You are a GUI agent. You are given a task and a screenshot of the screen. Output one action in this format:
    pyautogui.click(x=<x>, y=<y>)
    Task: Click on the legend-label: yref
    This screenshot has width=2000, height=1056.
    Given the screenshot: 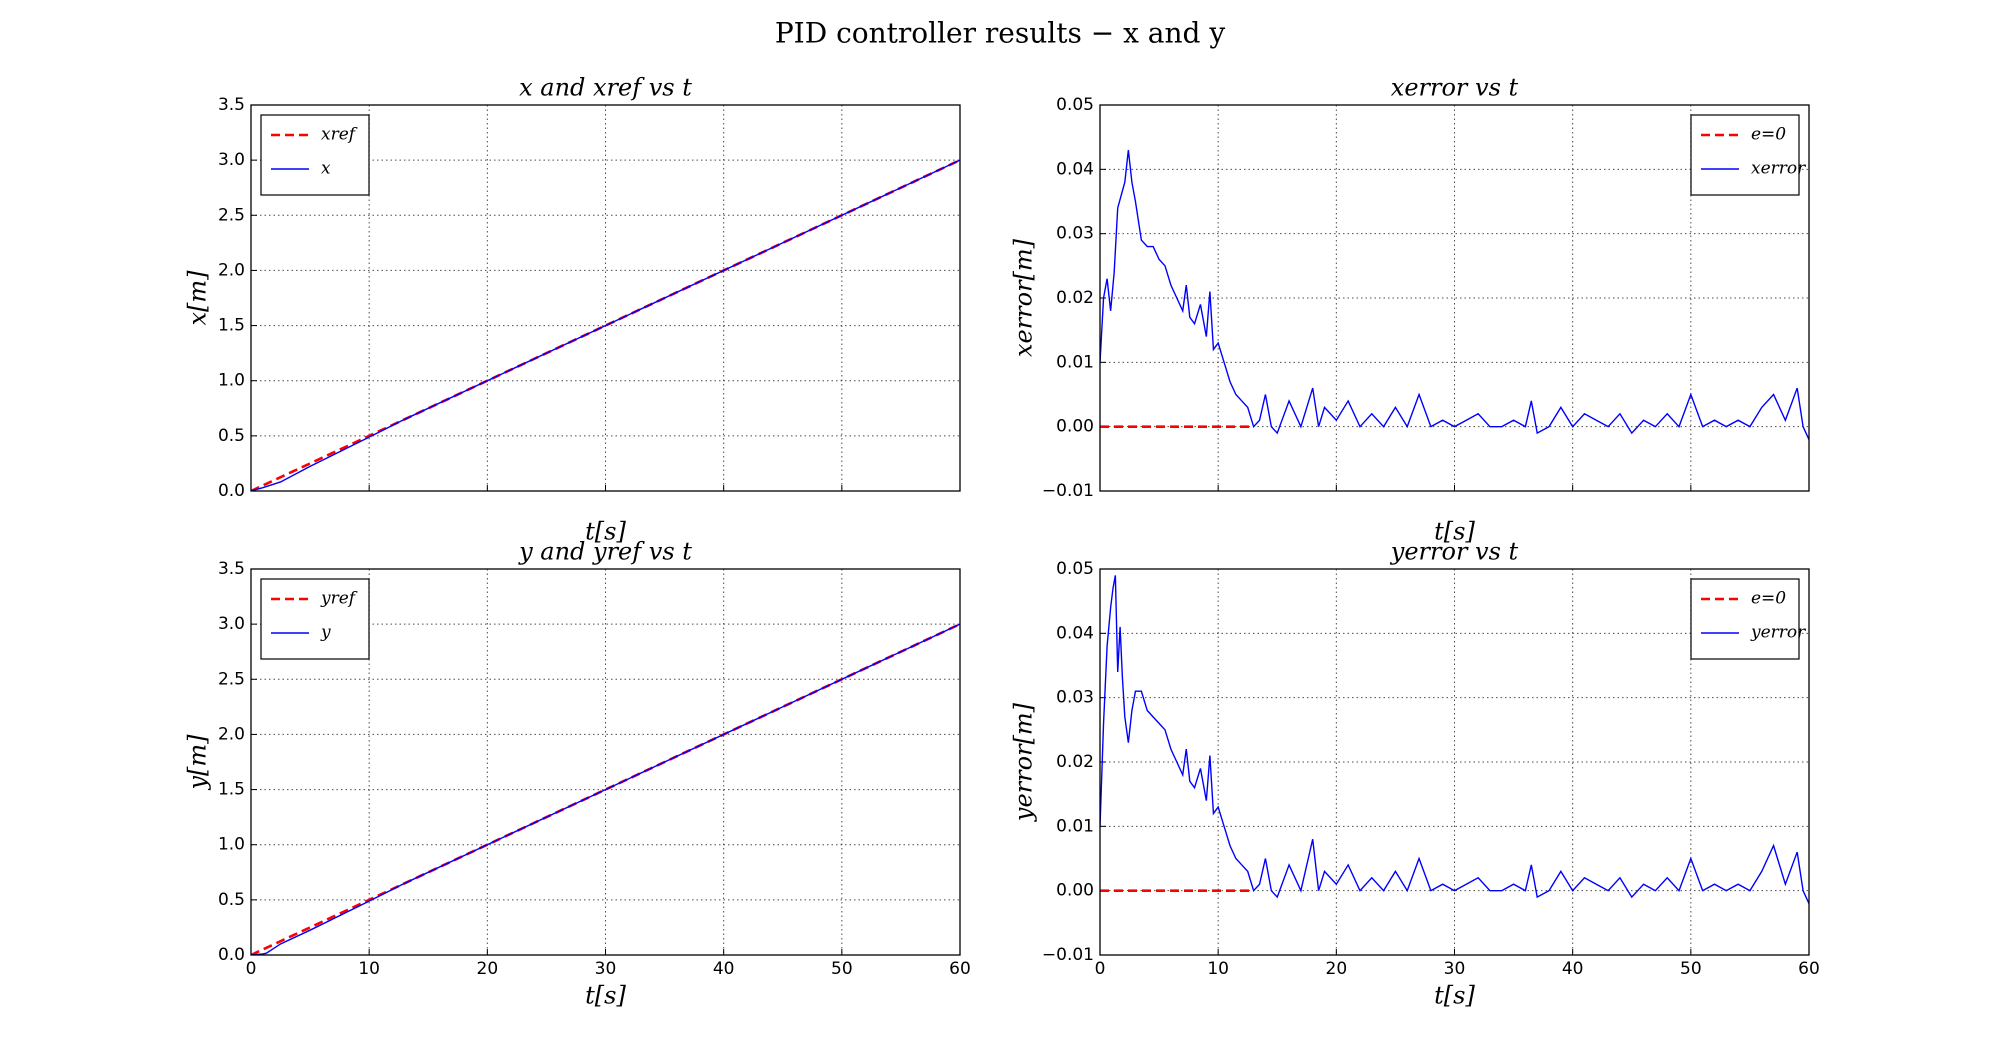 What is the action you would take?
    pyautogui.click(x=339, y=599)
    